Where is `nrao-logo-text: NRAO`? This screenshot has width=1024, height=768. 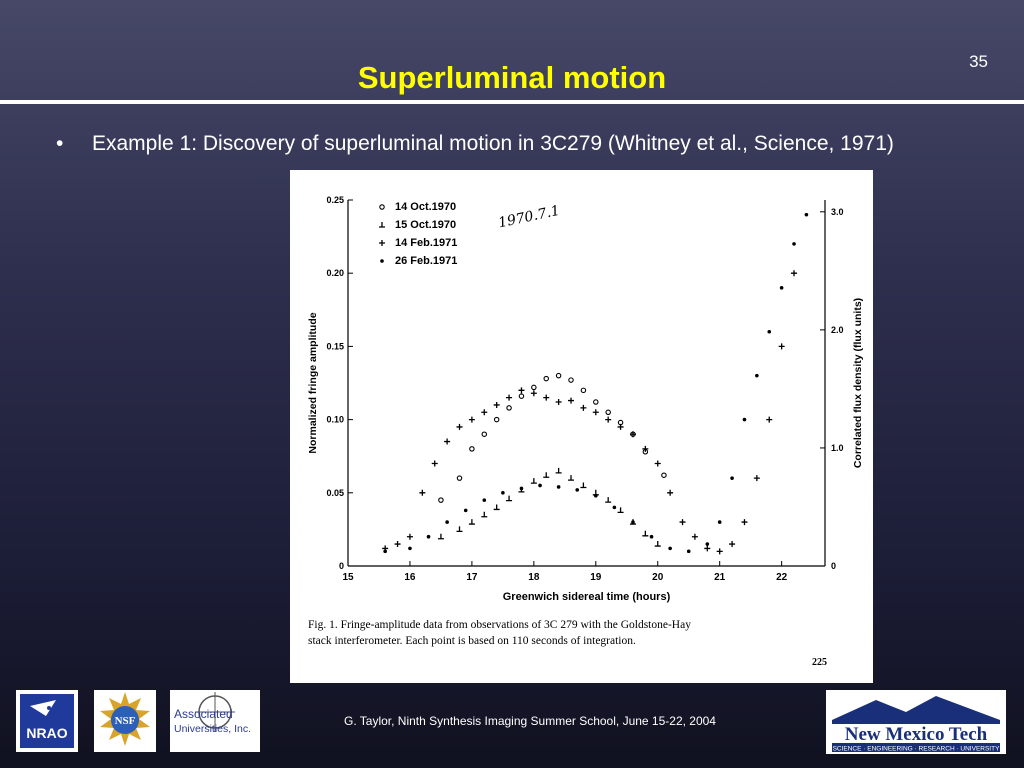
nrao-logo-text: NRAO is located at coordinates (46, 733).